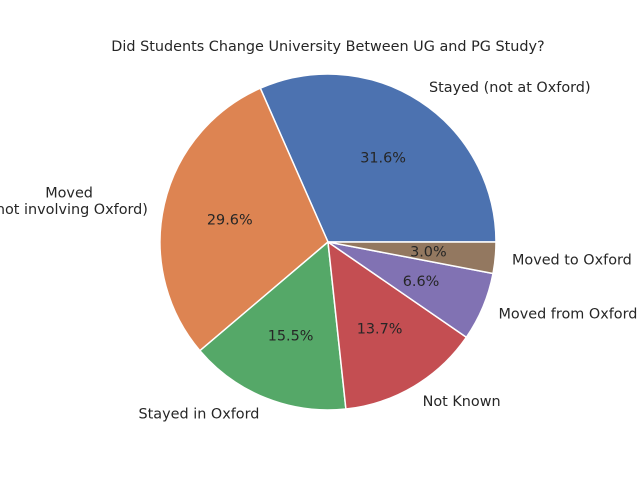  I want to click on label-moved-not-involving-oxford: Moved (not involving Oxford), so click(74, 201).